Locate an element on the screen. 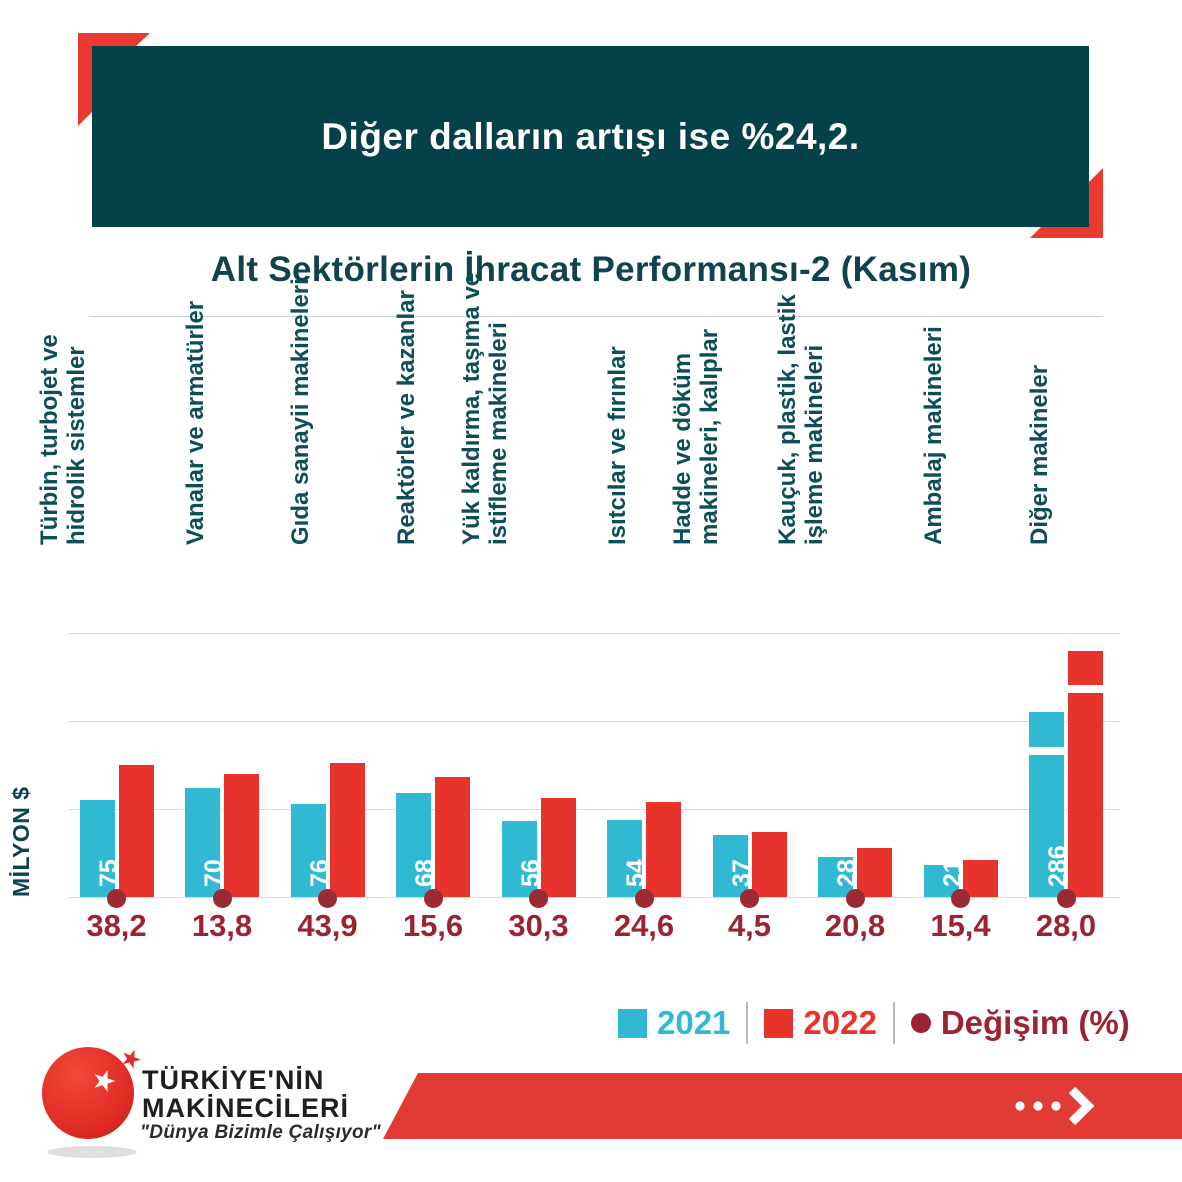 The image size is (1182, 1182). category-label: Isıtcılar ve fırınlar is located at coordinates (617, 445).